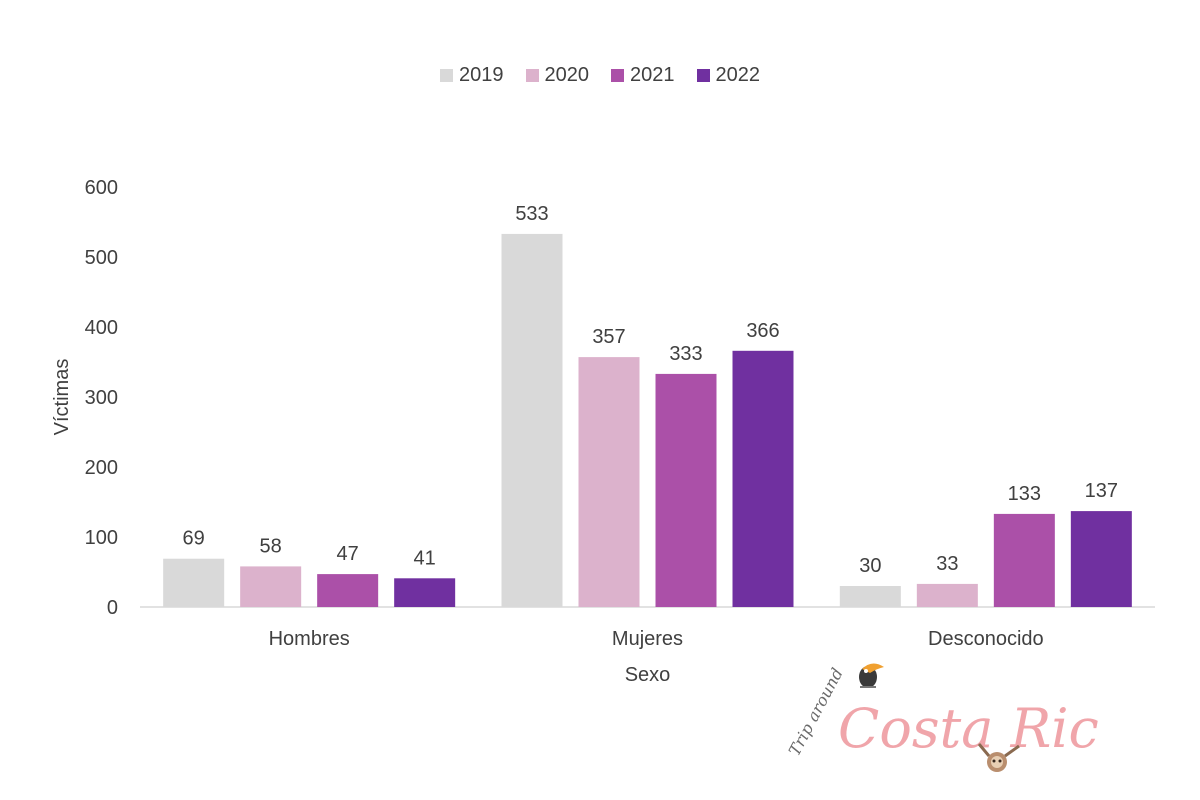 The height and width of the screenshot is (800, 1200). What do you see at coordinates (969, 728) in the screenshot?
I see `watermark-brand-text: Costa Rica` at bounding box center [969, 728].